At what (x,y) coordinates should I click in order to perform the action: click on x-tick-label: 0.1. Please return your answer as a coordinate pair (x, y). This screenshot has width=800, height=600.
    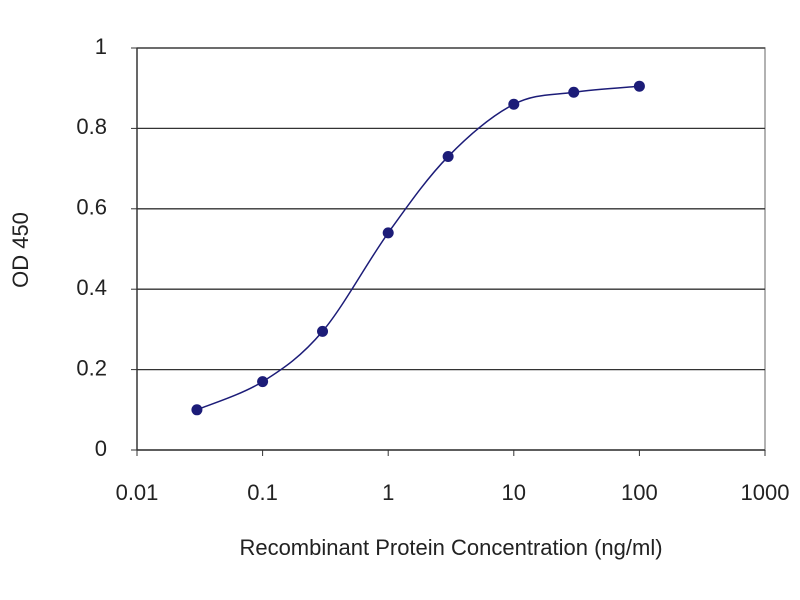
    Looking at the image, I should click on (262, 492).